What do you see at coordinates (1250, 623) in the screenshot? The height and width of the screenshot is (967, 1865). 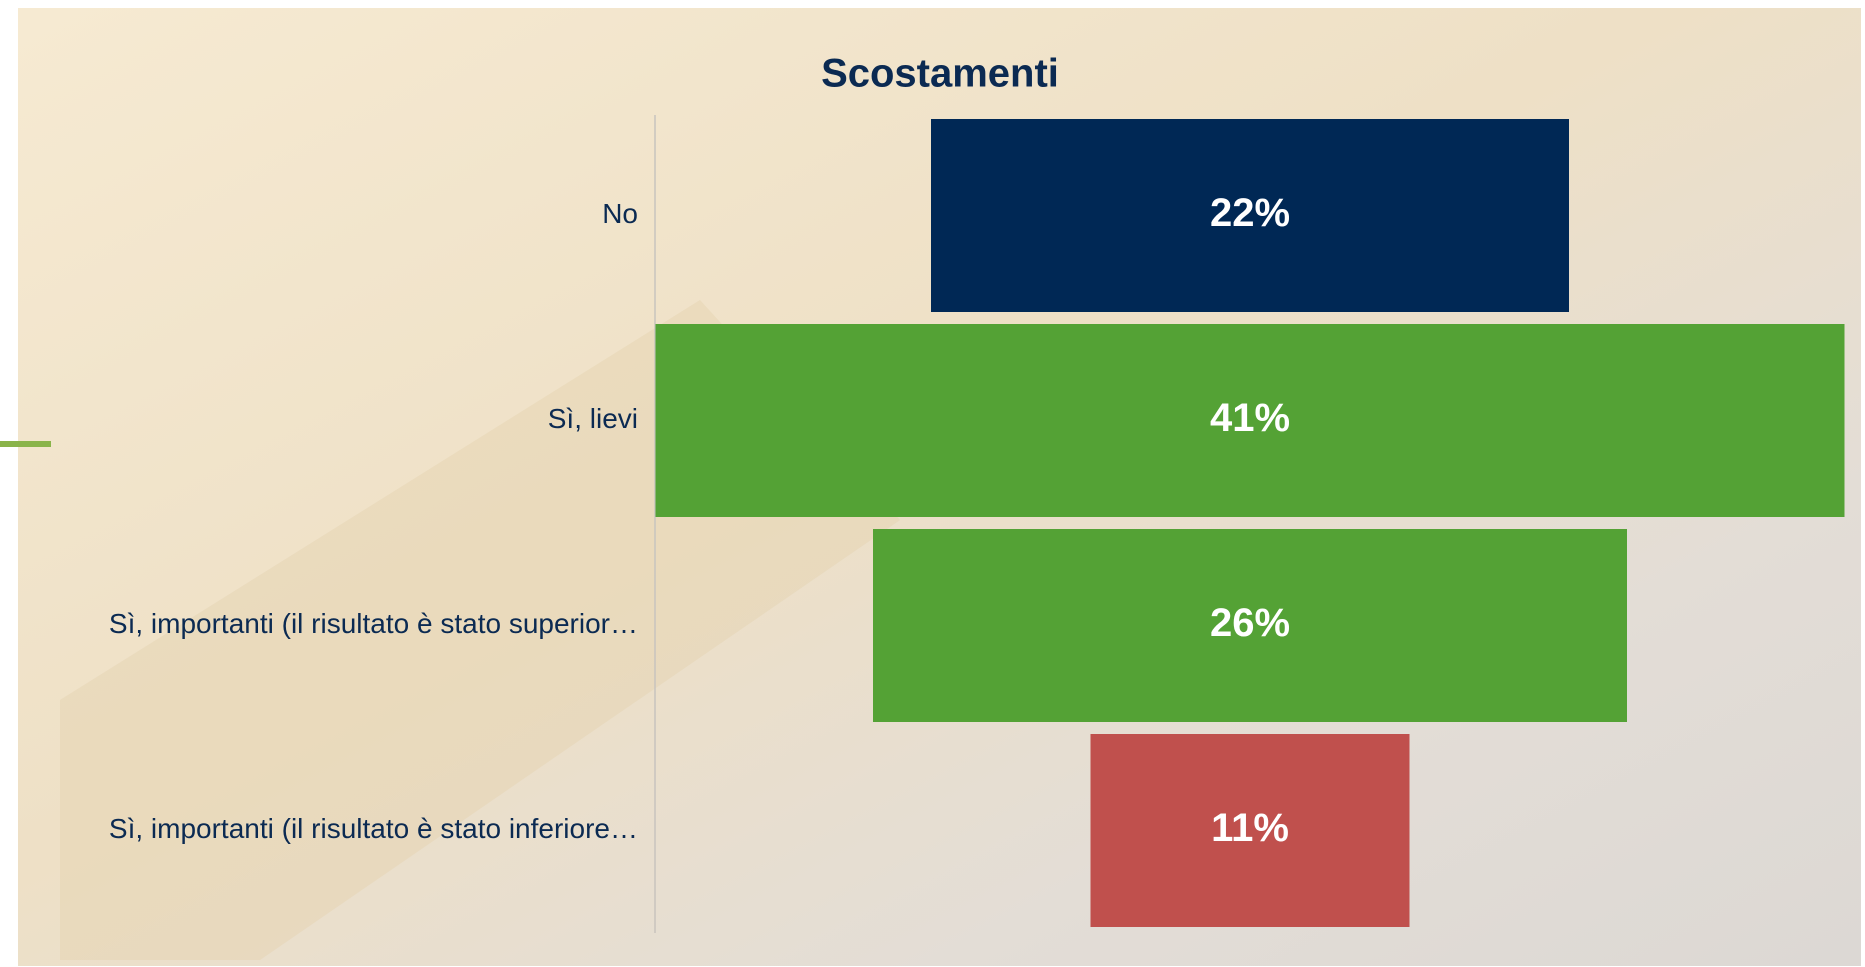 I see `value-label: 26%` at bounding box center [1250, 623].